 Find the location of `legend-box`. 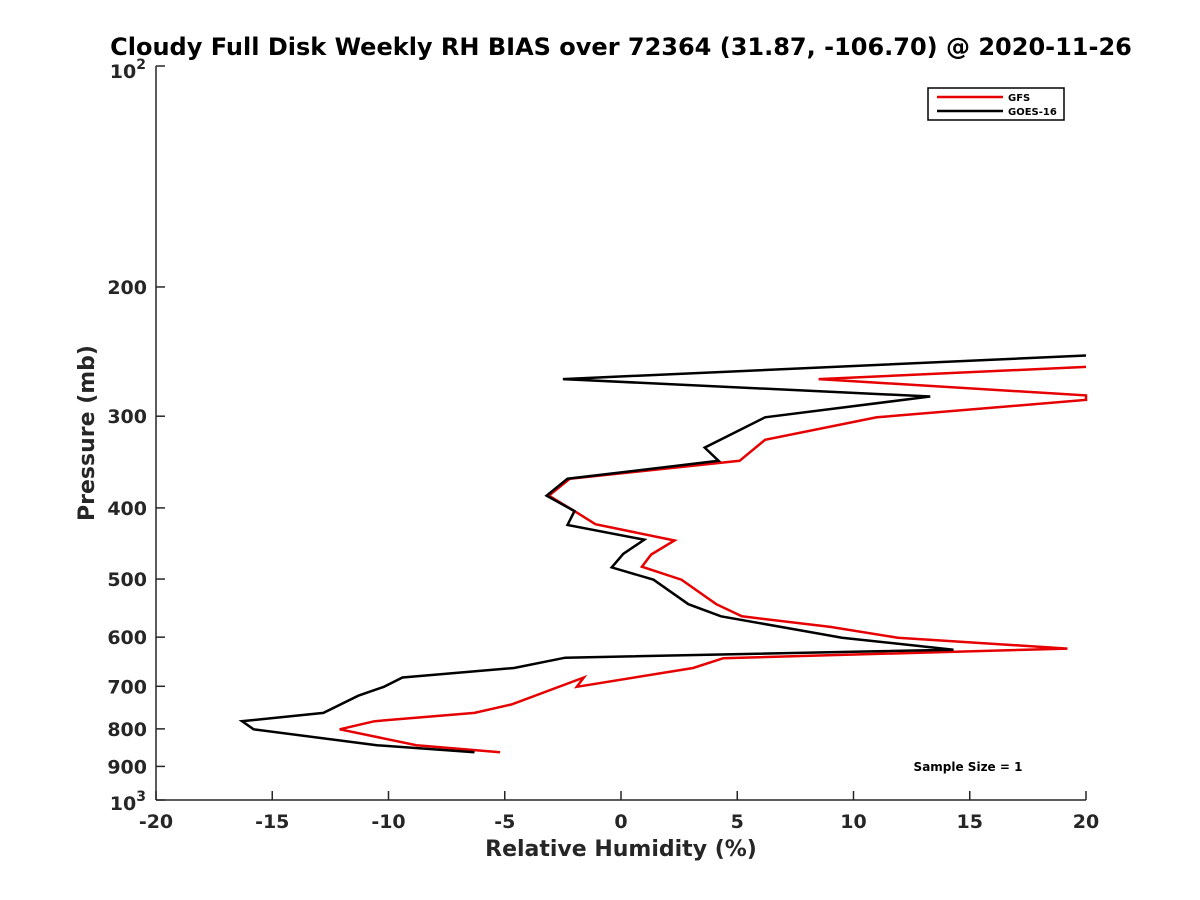

legend-box is located at coordinates (996, 104).